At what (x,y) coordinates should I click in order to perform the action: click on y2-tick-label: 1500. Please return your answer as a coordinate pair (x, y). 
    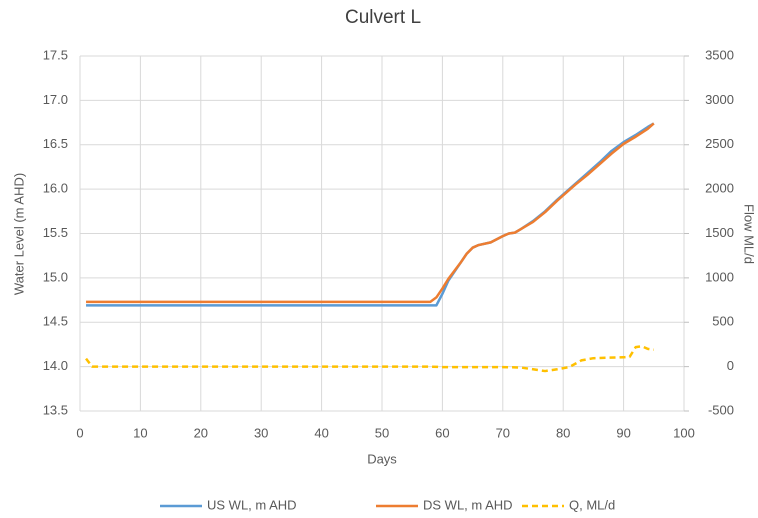
    Looking at the image, I should click on (719, 232).